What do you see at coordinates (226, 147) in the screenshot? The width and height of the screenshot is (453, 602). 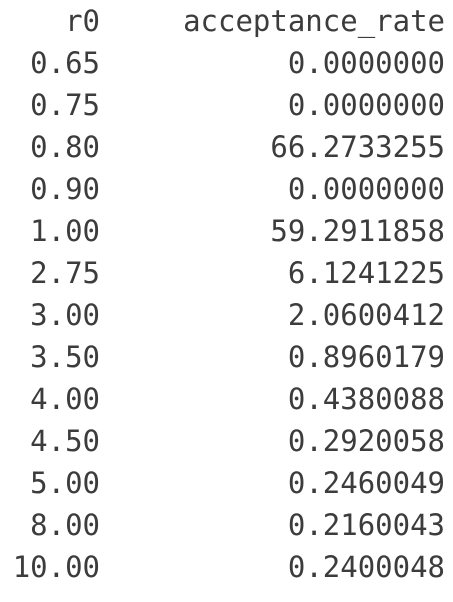 I see `table-row: 0.80 66.2733255` at bounding box center [226, 147].